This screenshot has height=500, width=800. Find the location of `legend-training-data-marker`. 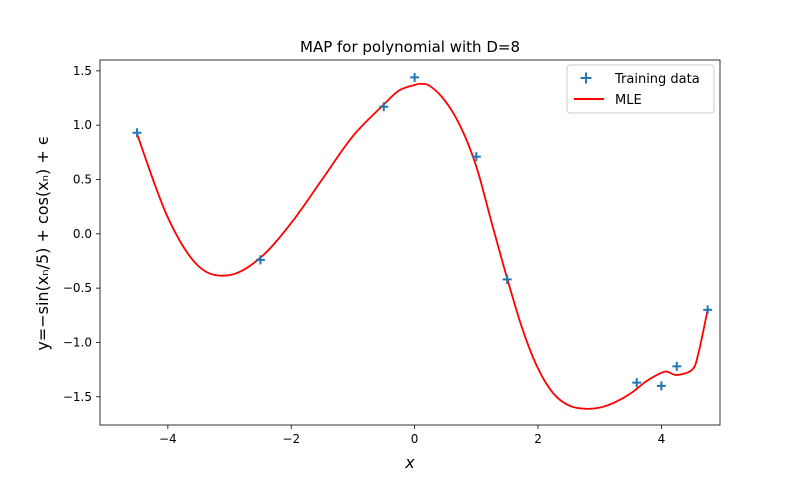

legend-training-data-marker is located at coordinates (586, 78).